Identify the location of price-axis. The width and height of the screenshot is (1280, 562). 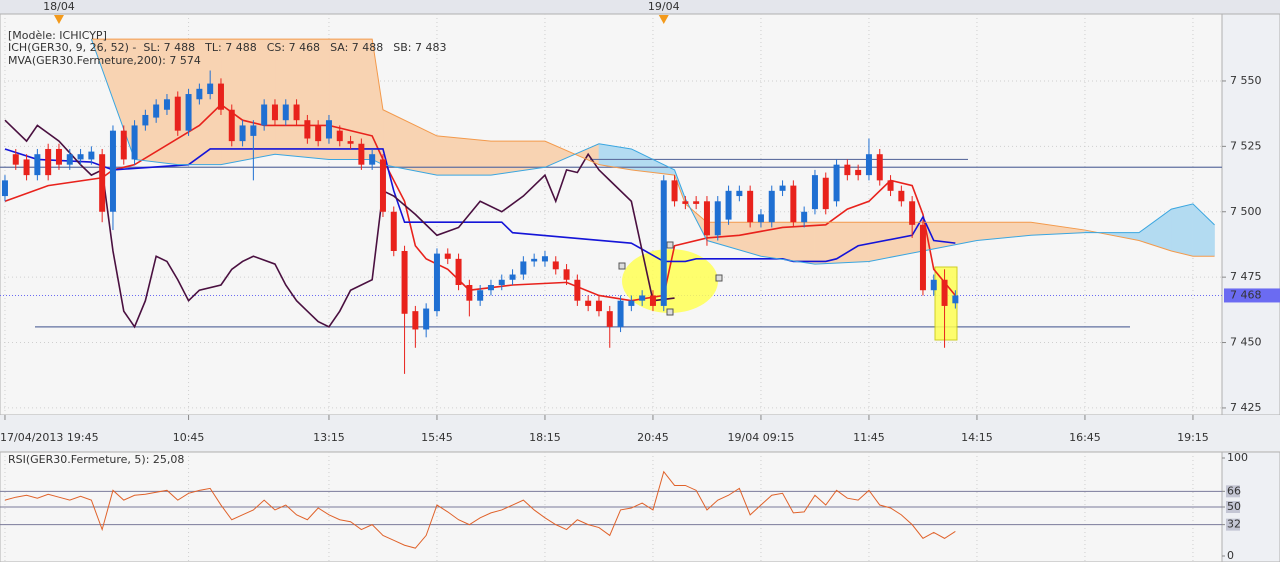
(1250, 214).